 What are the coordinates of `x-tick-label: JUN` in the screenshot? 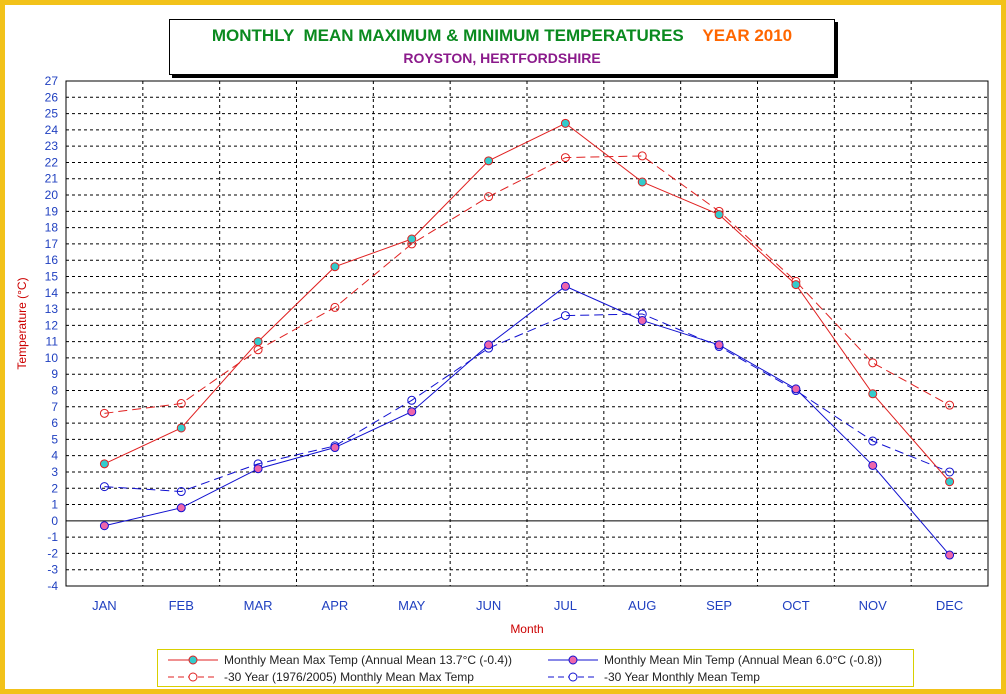 It's located at (488, 605).